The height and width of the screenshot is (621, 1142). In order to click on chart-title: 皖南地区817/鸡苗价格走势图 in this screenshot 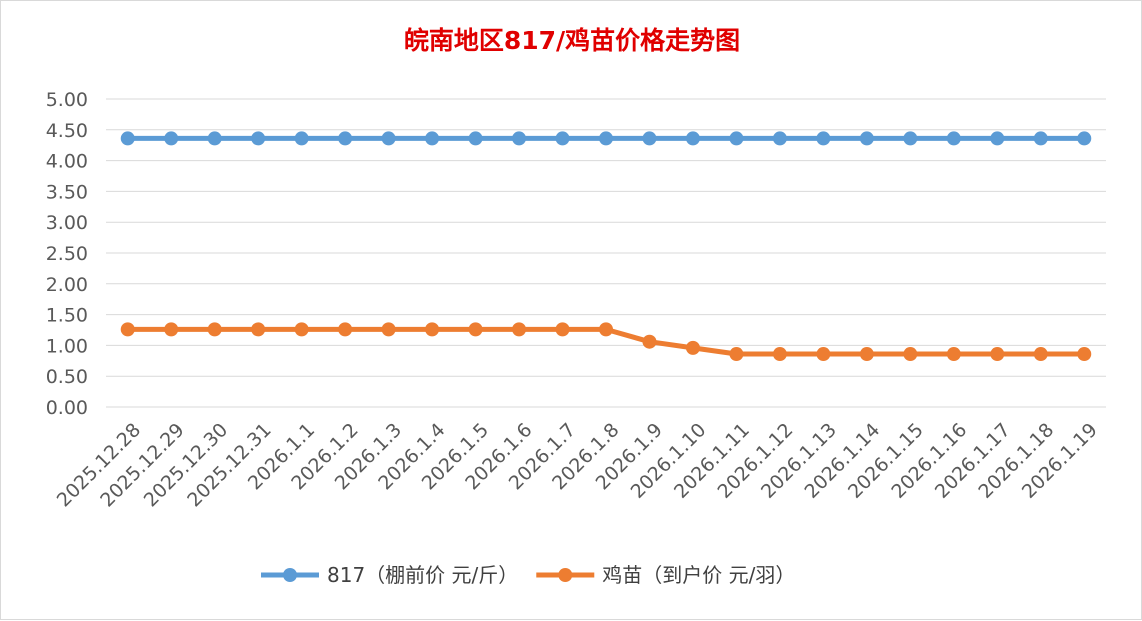, I will do `click(572, 40)`.